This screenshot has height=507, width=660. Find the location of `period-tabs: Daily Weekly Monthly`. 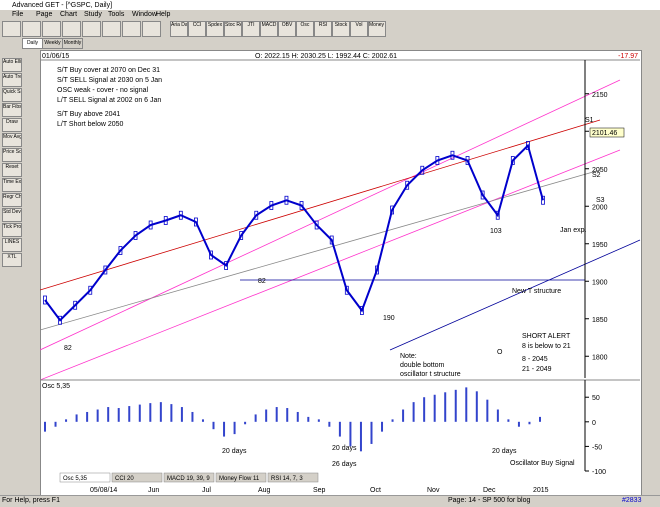

period-tabs: Daily Weekly Monthly is located at coordinates (122, 43).